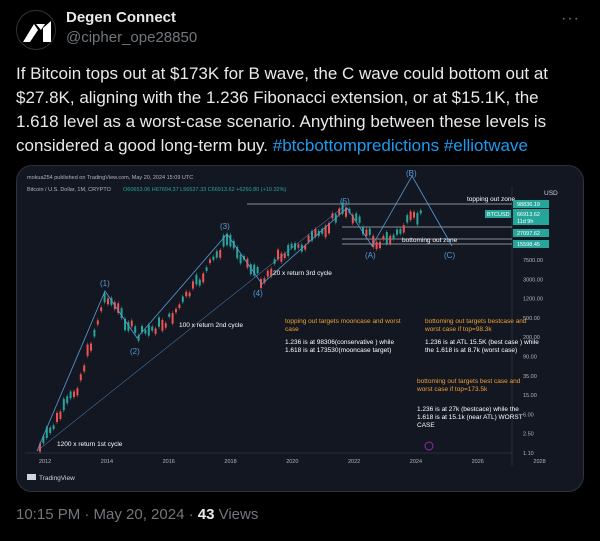 This screenshot has width=600, height=541. What do you see at coordinates (302, 273) in the screenshot?
I see `cycle-3-label: 20 x return 3rd cycle` at bounding box center [302, 273].